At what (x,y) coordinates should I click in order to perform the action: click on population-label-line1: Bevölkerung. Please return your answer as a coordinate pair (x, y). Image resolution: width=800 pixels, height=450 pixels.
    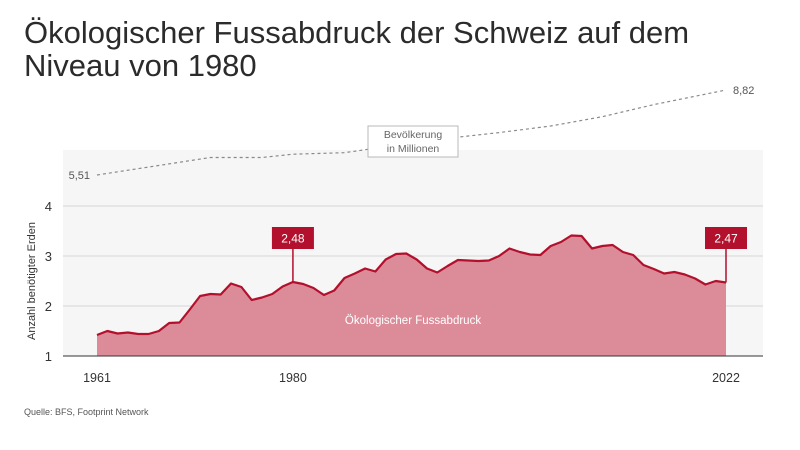
    Looking at the image, I should click on (413, 135).